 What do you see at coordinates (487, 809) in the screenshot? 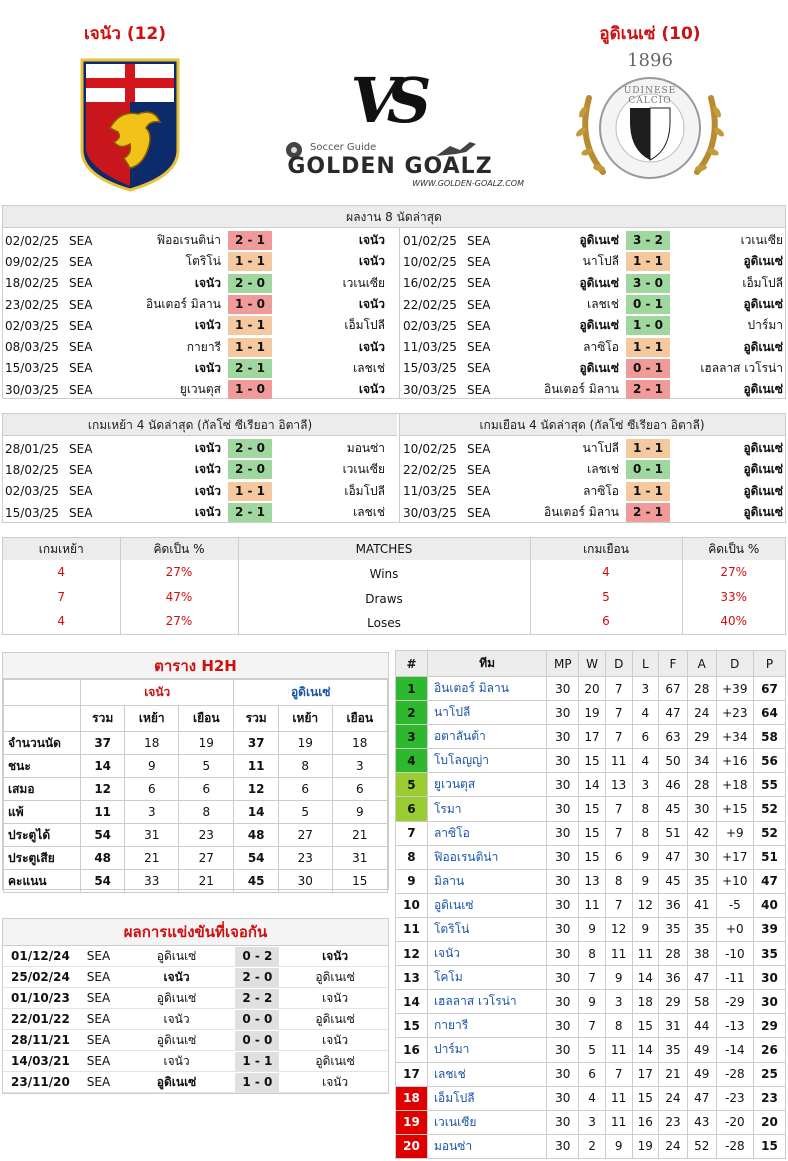
I see `standings-team: โรมา` at bounding box center [487, 809].